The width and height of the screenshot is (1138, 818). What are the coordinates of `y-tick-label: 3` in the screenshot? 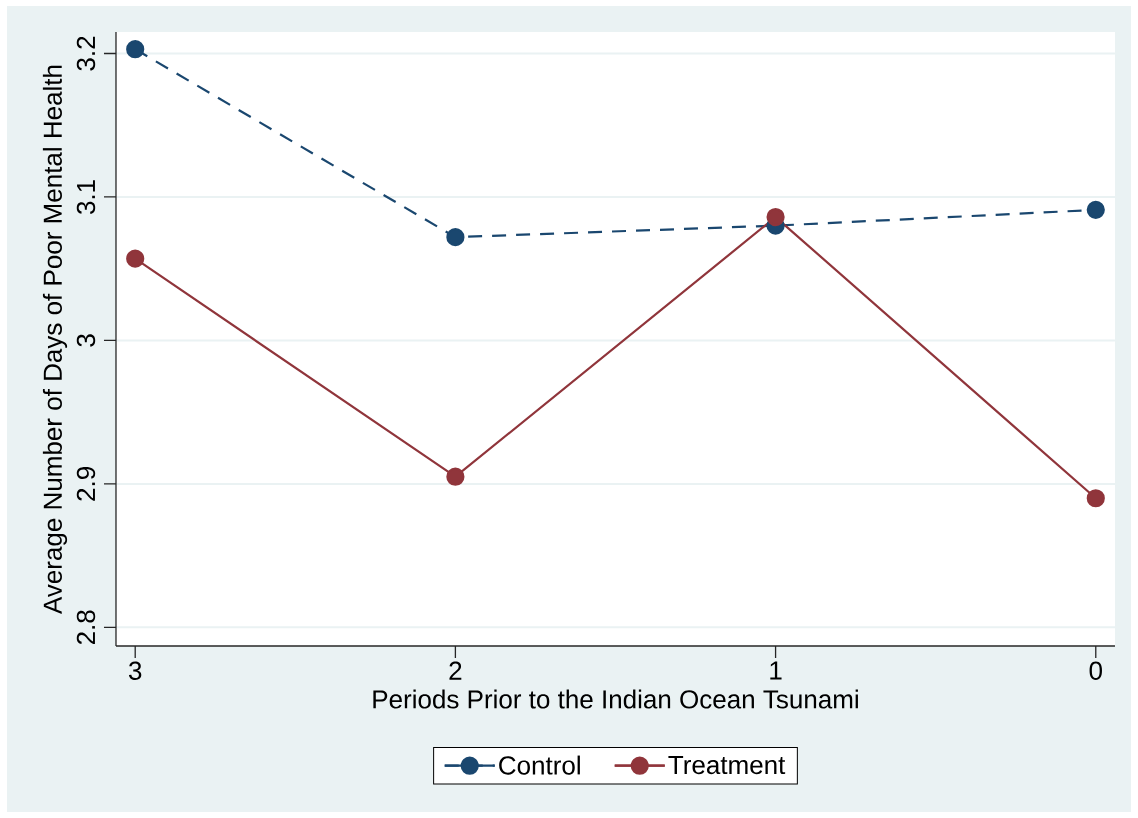 It's located at (86, 340).